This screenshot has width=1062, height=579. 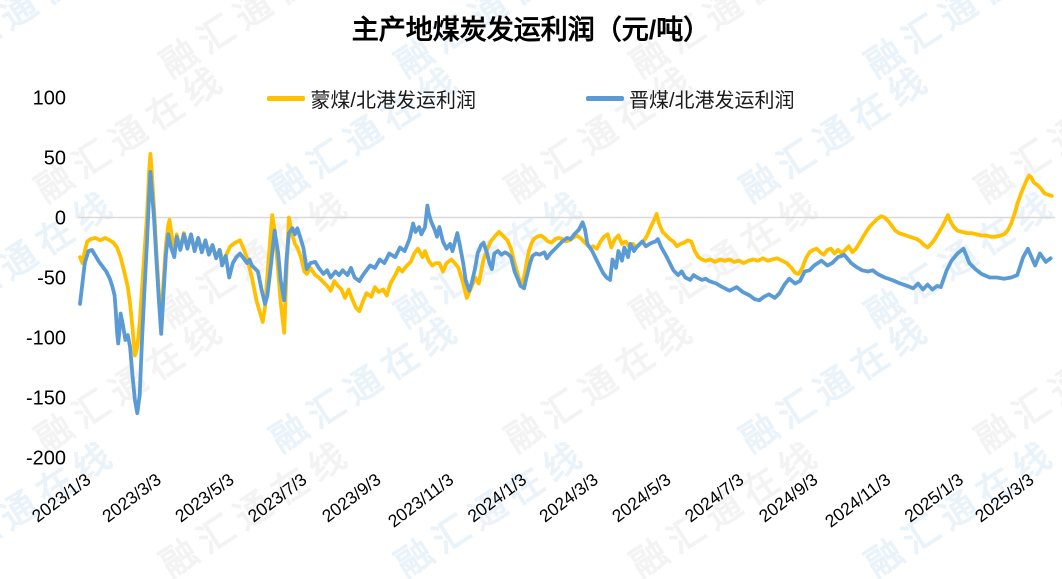 What do you see at coordinates (55, 159) in the screenshot?
I see `y-axis-tick-label: 50` at bounding box center [55, 159].